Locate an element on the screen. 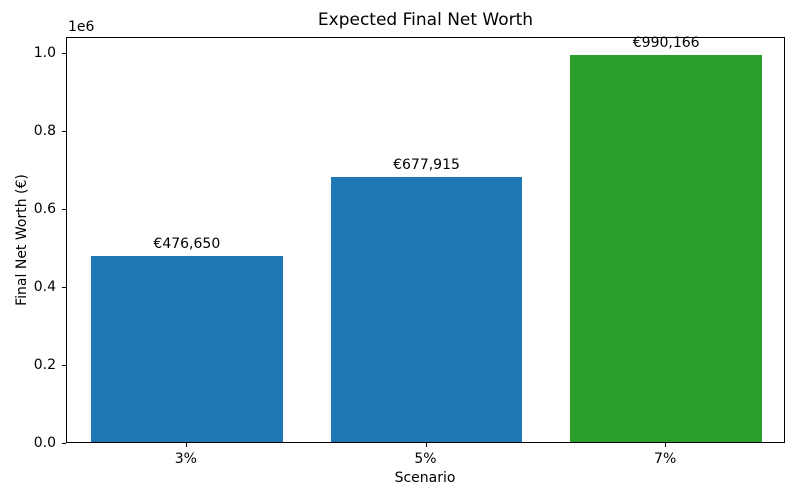 The height and width of the screenshot is (500, 800). y-tick-label-0.8: 0.8 is located at coordinates (44, 130).